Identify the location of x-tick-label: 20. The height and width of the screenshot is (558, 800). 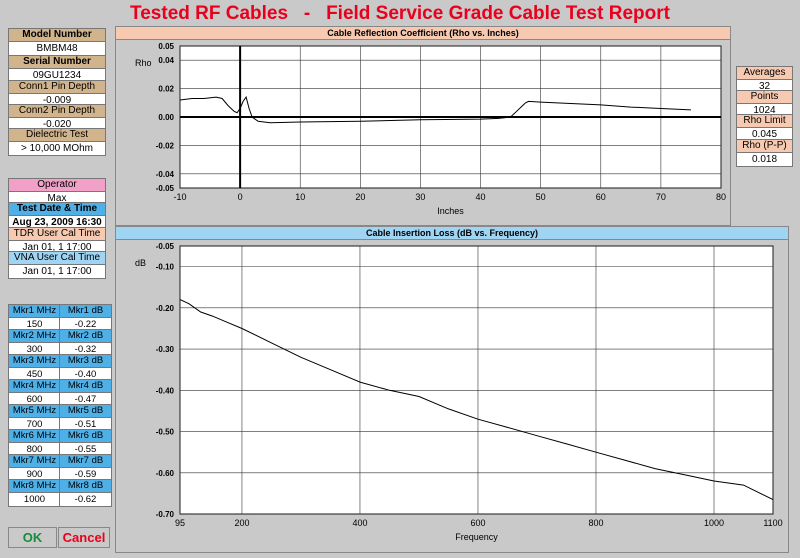
(360, 197).